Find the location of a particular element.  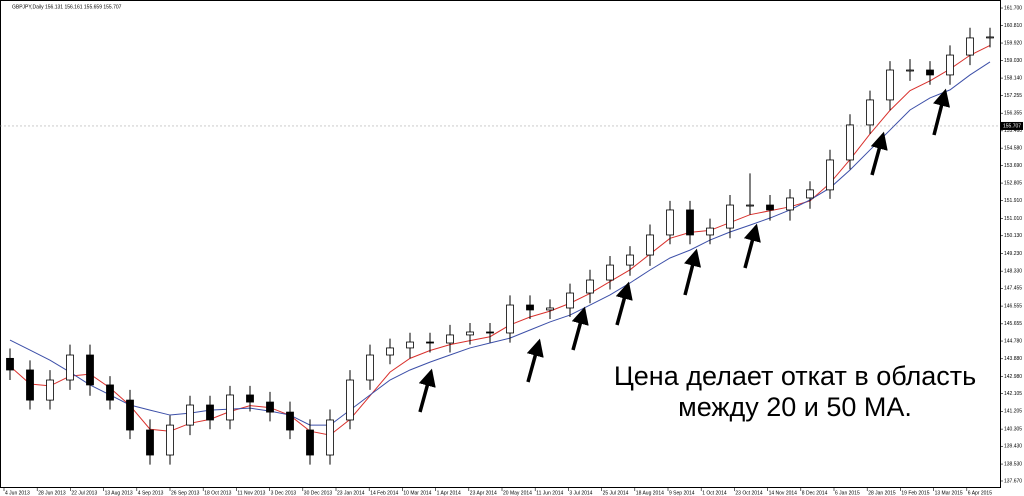

y-tick-label: 143.880 is located at coordinates (1013, 359).